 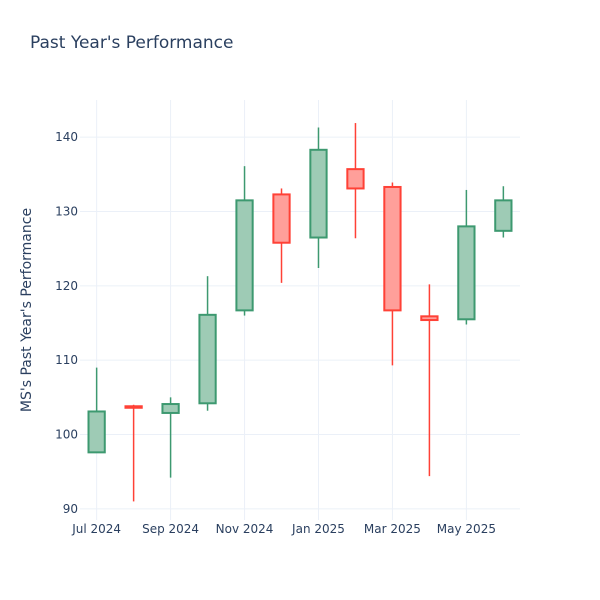 What do you see at coordinates (392, 529) in the screenshot?
I see `x-tick-label: Mar 2025` at bounding box center [392, 529].